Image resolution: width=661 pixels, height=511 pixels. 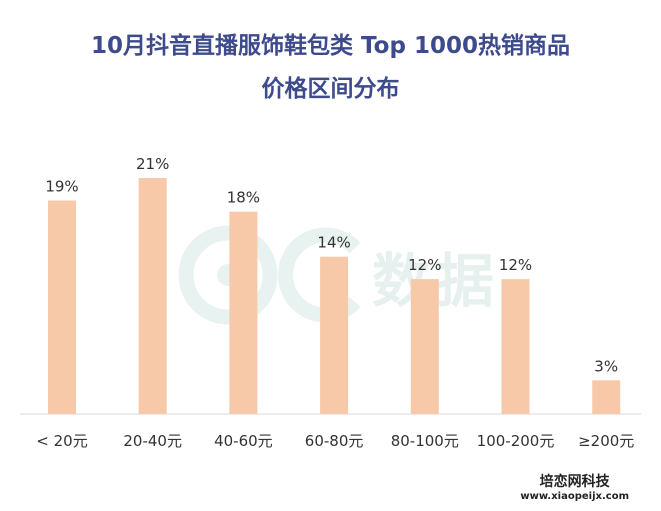 I want to click on bar-value-label: 14%, so click(x=333, y=243).